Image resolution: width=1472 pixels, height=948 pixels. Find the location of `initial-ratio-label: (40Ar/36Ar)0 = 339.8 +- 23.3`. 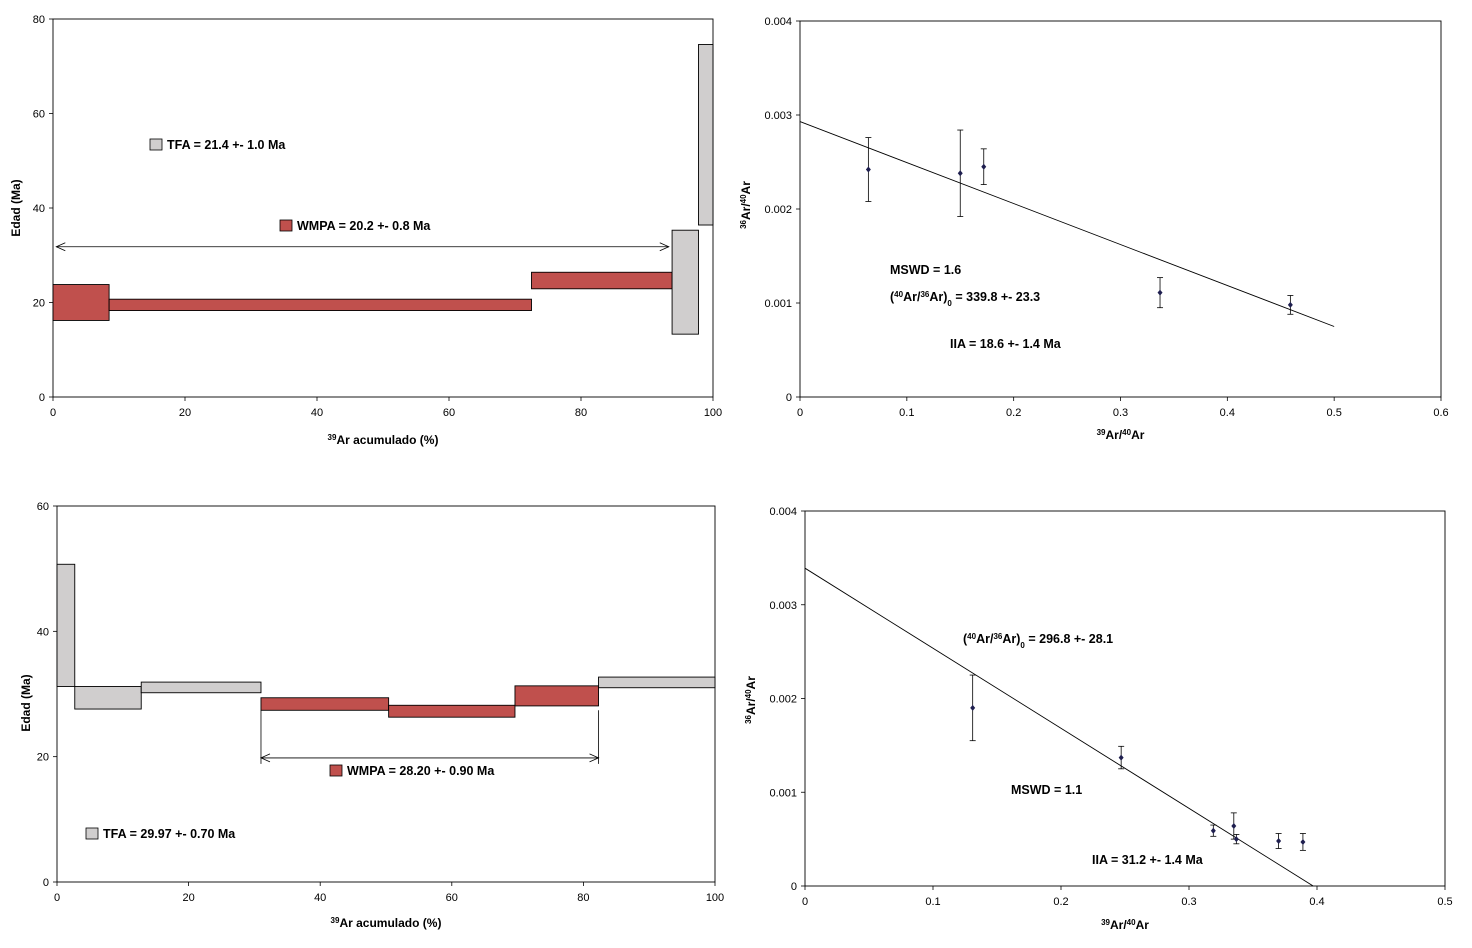

initial-ratio-label: (40Ar/36Ar)0 = 339.8 +- 23.3 is located at coordinates (965, 299).